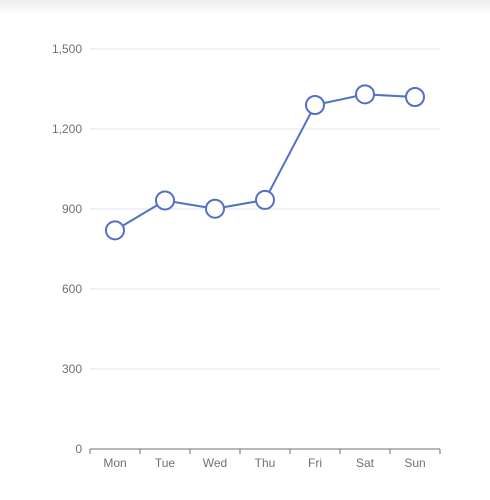 Image resolution: width=490 pixels, height=500 pixels. Describe the element at coordinates (114, 463) in the screenshot. I see `x-tick-label: Mon` at that location.